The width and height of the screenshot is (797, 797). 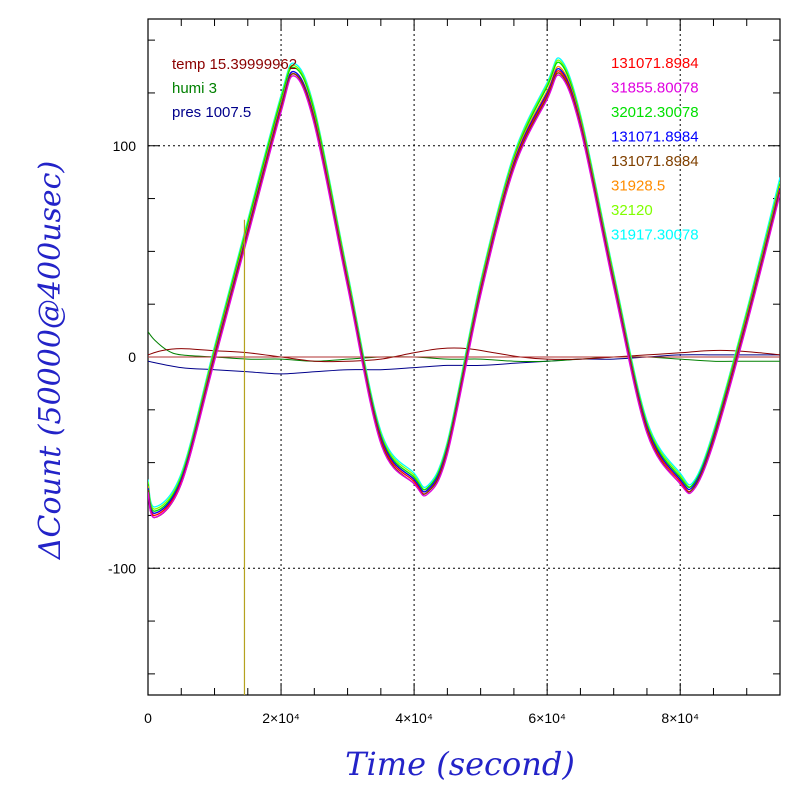 What do you see at coordinates (50, 360) in the screenshot?
I see `y-axis-title: ΔCount (50000@400usec)` at bounding box center [50, 360].